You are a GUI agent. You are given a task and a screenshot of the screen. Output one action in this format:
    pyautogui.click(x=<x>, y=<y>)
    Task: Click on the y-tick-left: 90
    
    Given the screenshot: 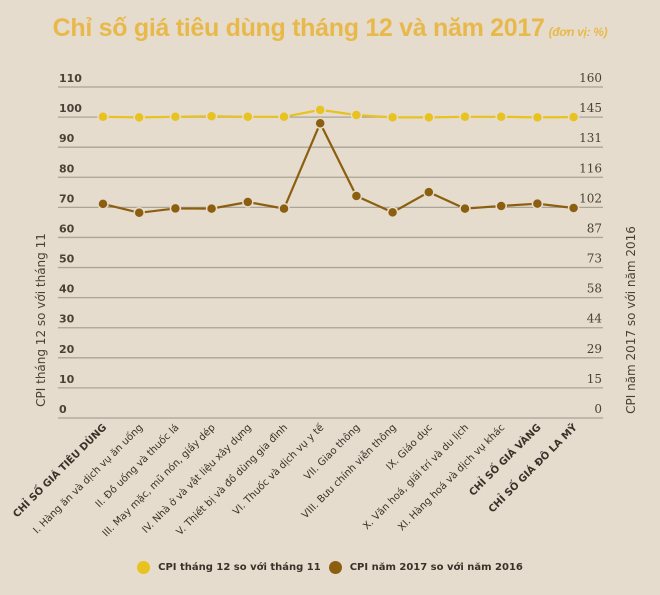 What is the action you would take?
    pyautogui.click(x=67, y=138)
    